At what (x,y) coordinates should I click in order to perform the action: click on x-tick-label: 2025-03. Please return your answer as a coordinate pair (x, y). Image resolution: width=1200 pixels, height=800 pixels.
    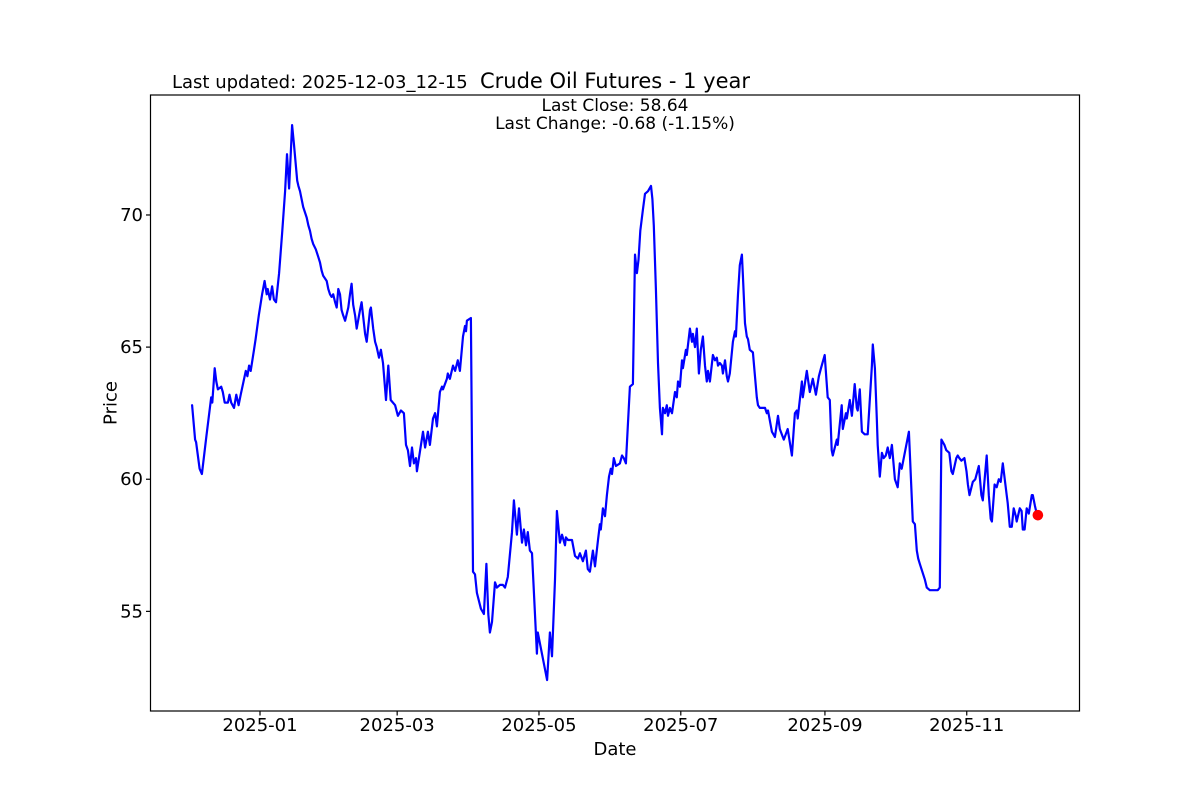
    Looking at the image, I should click on (397, 725).